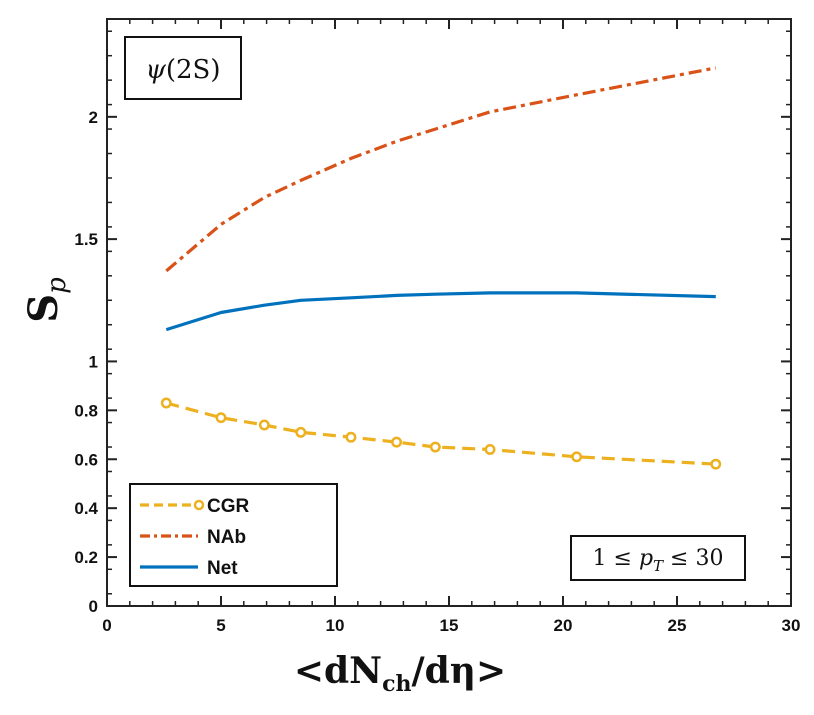  Describe the element at coordinates (106, 625) in the screenshot. I see `x-tick-label: 0` at that location.